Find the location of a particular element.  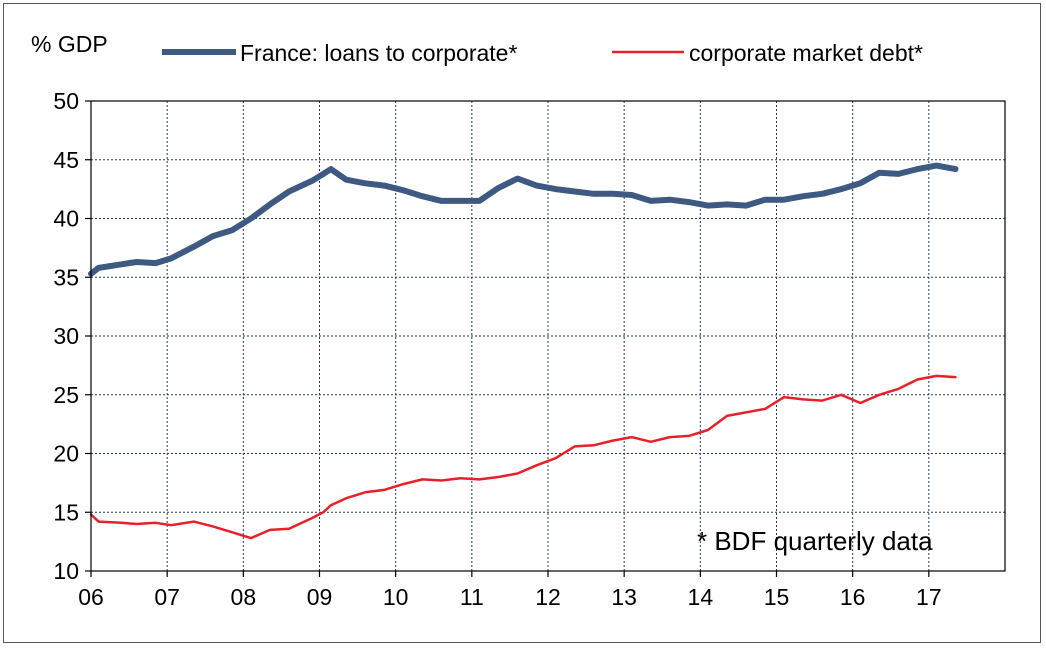

x-tick-label: 07 is located at coordinates (167, 597).